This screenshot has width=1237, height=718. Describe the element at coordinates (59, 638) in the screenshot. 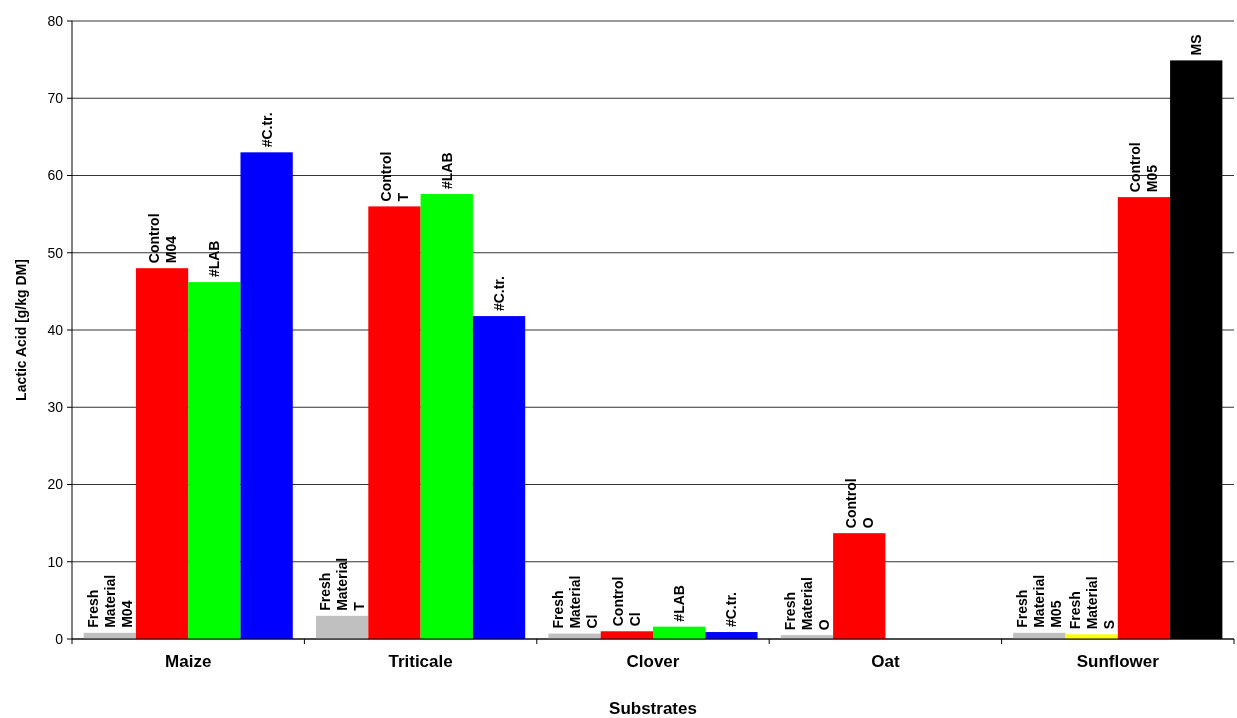

I see `y-tick-label: 0` at that location.